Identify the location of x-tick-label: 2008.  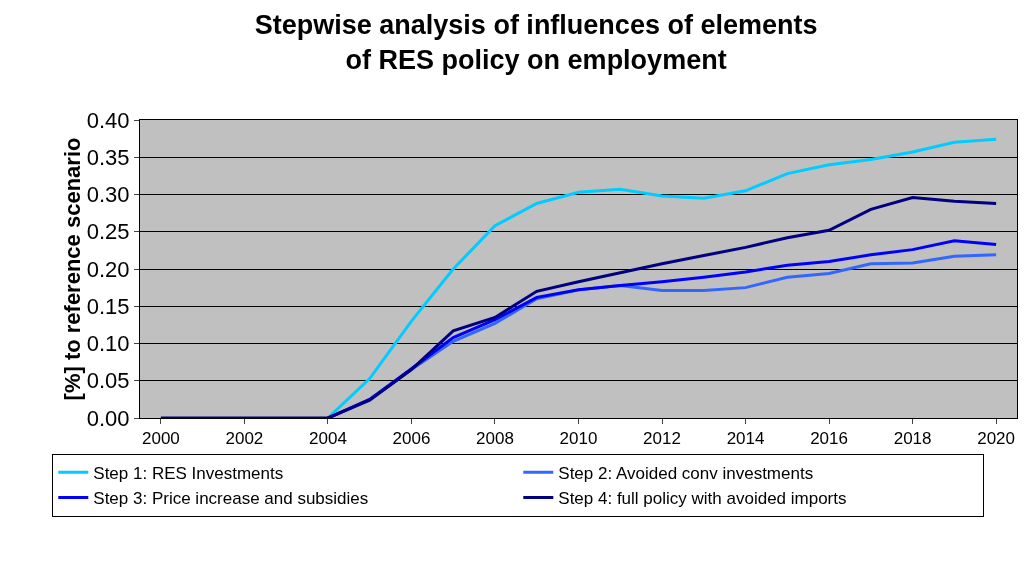
(495, 439).